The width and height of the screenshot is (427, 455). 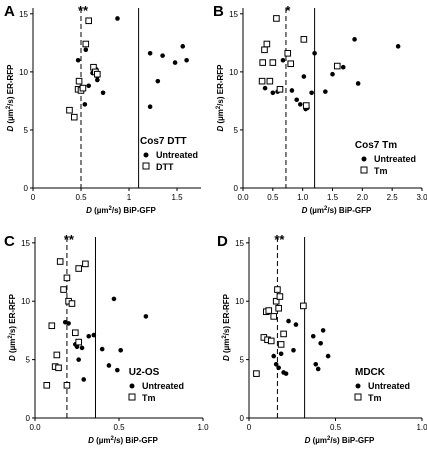 I want to click on x-tick-label: 1.0, so click(x=421, y=427).